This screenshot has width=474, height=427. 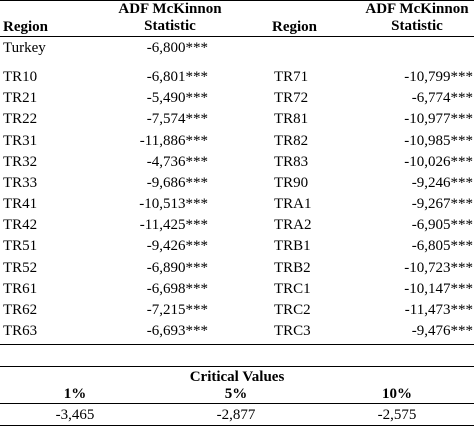 I want to click on right-stat-cell: -10,977***, so click(x=438, y=119).